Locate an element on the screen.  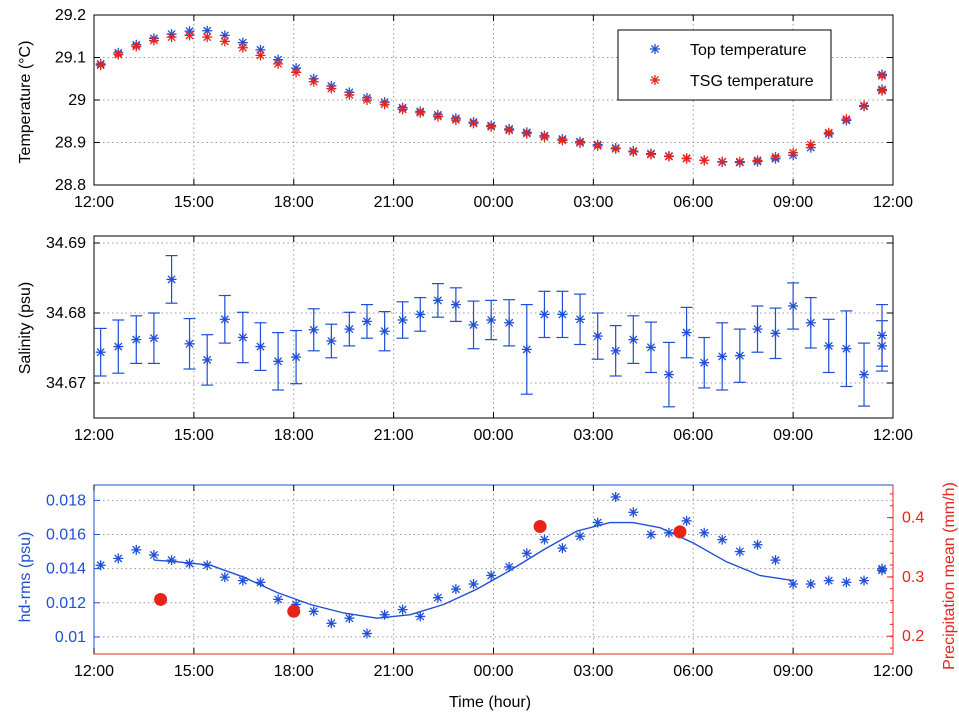
y-tick-label: 29.2 is located at coordinates (70, 15).